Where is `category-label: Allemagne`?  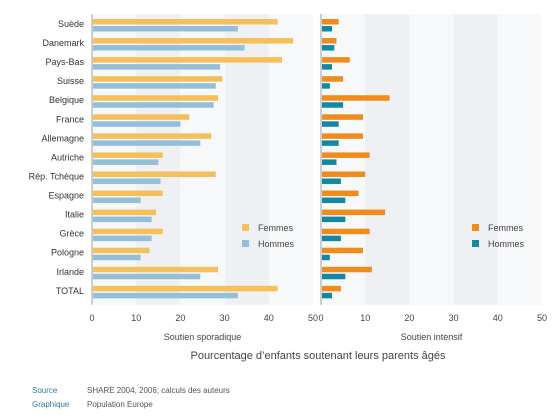
category-label: Allemagne is located at coordinates (62, 138).